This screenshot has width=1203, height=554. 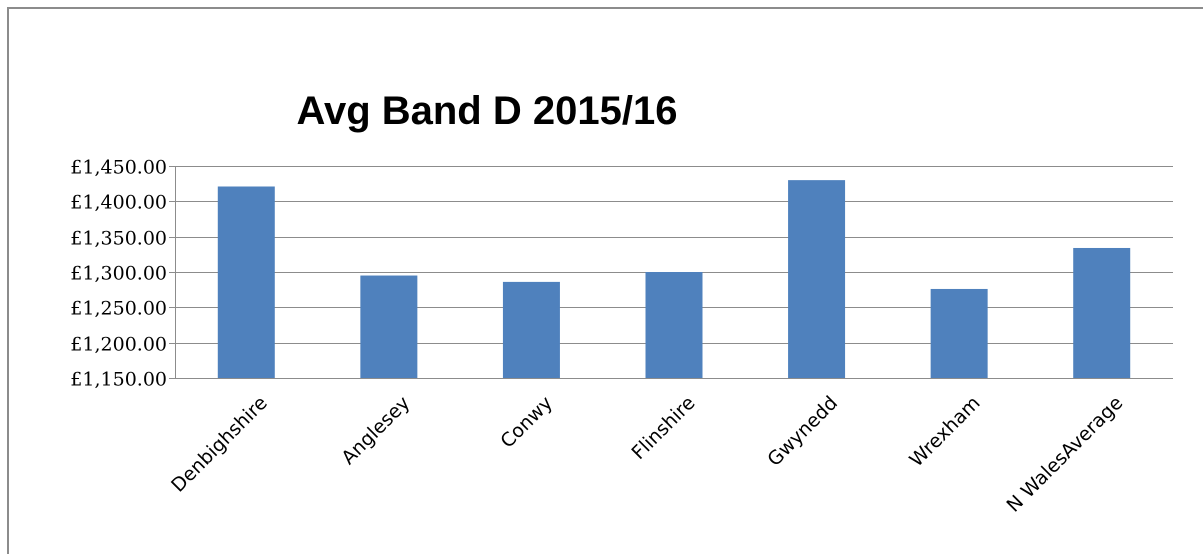 I want to click on y-tick-label: £1,400.00, so click(x=118, y=203).